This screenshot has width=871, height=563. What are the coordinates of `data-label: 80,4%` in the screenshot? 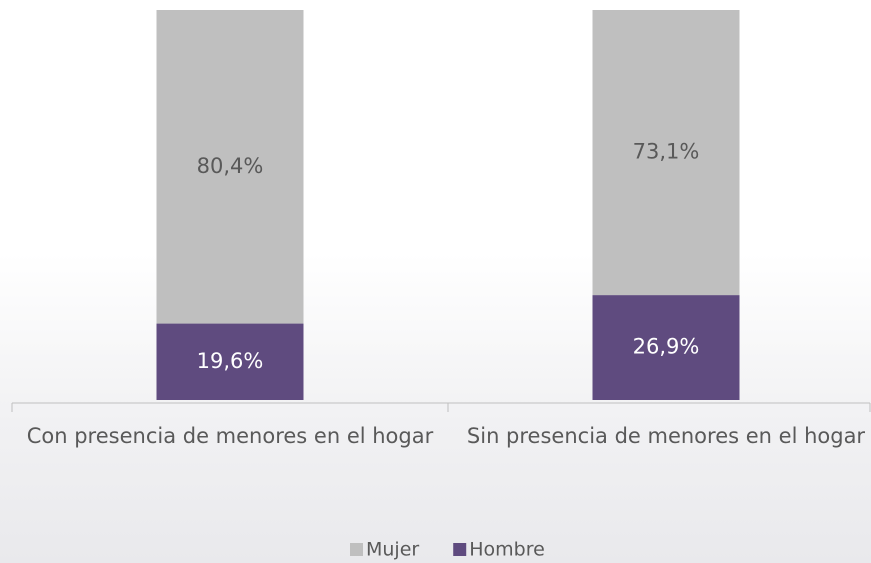 It's located at (230, 166).